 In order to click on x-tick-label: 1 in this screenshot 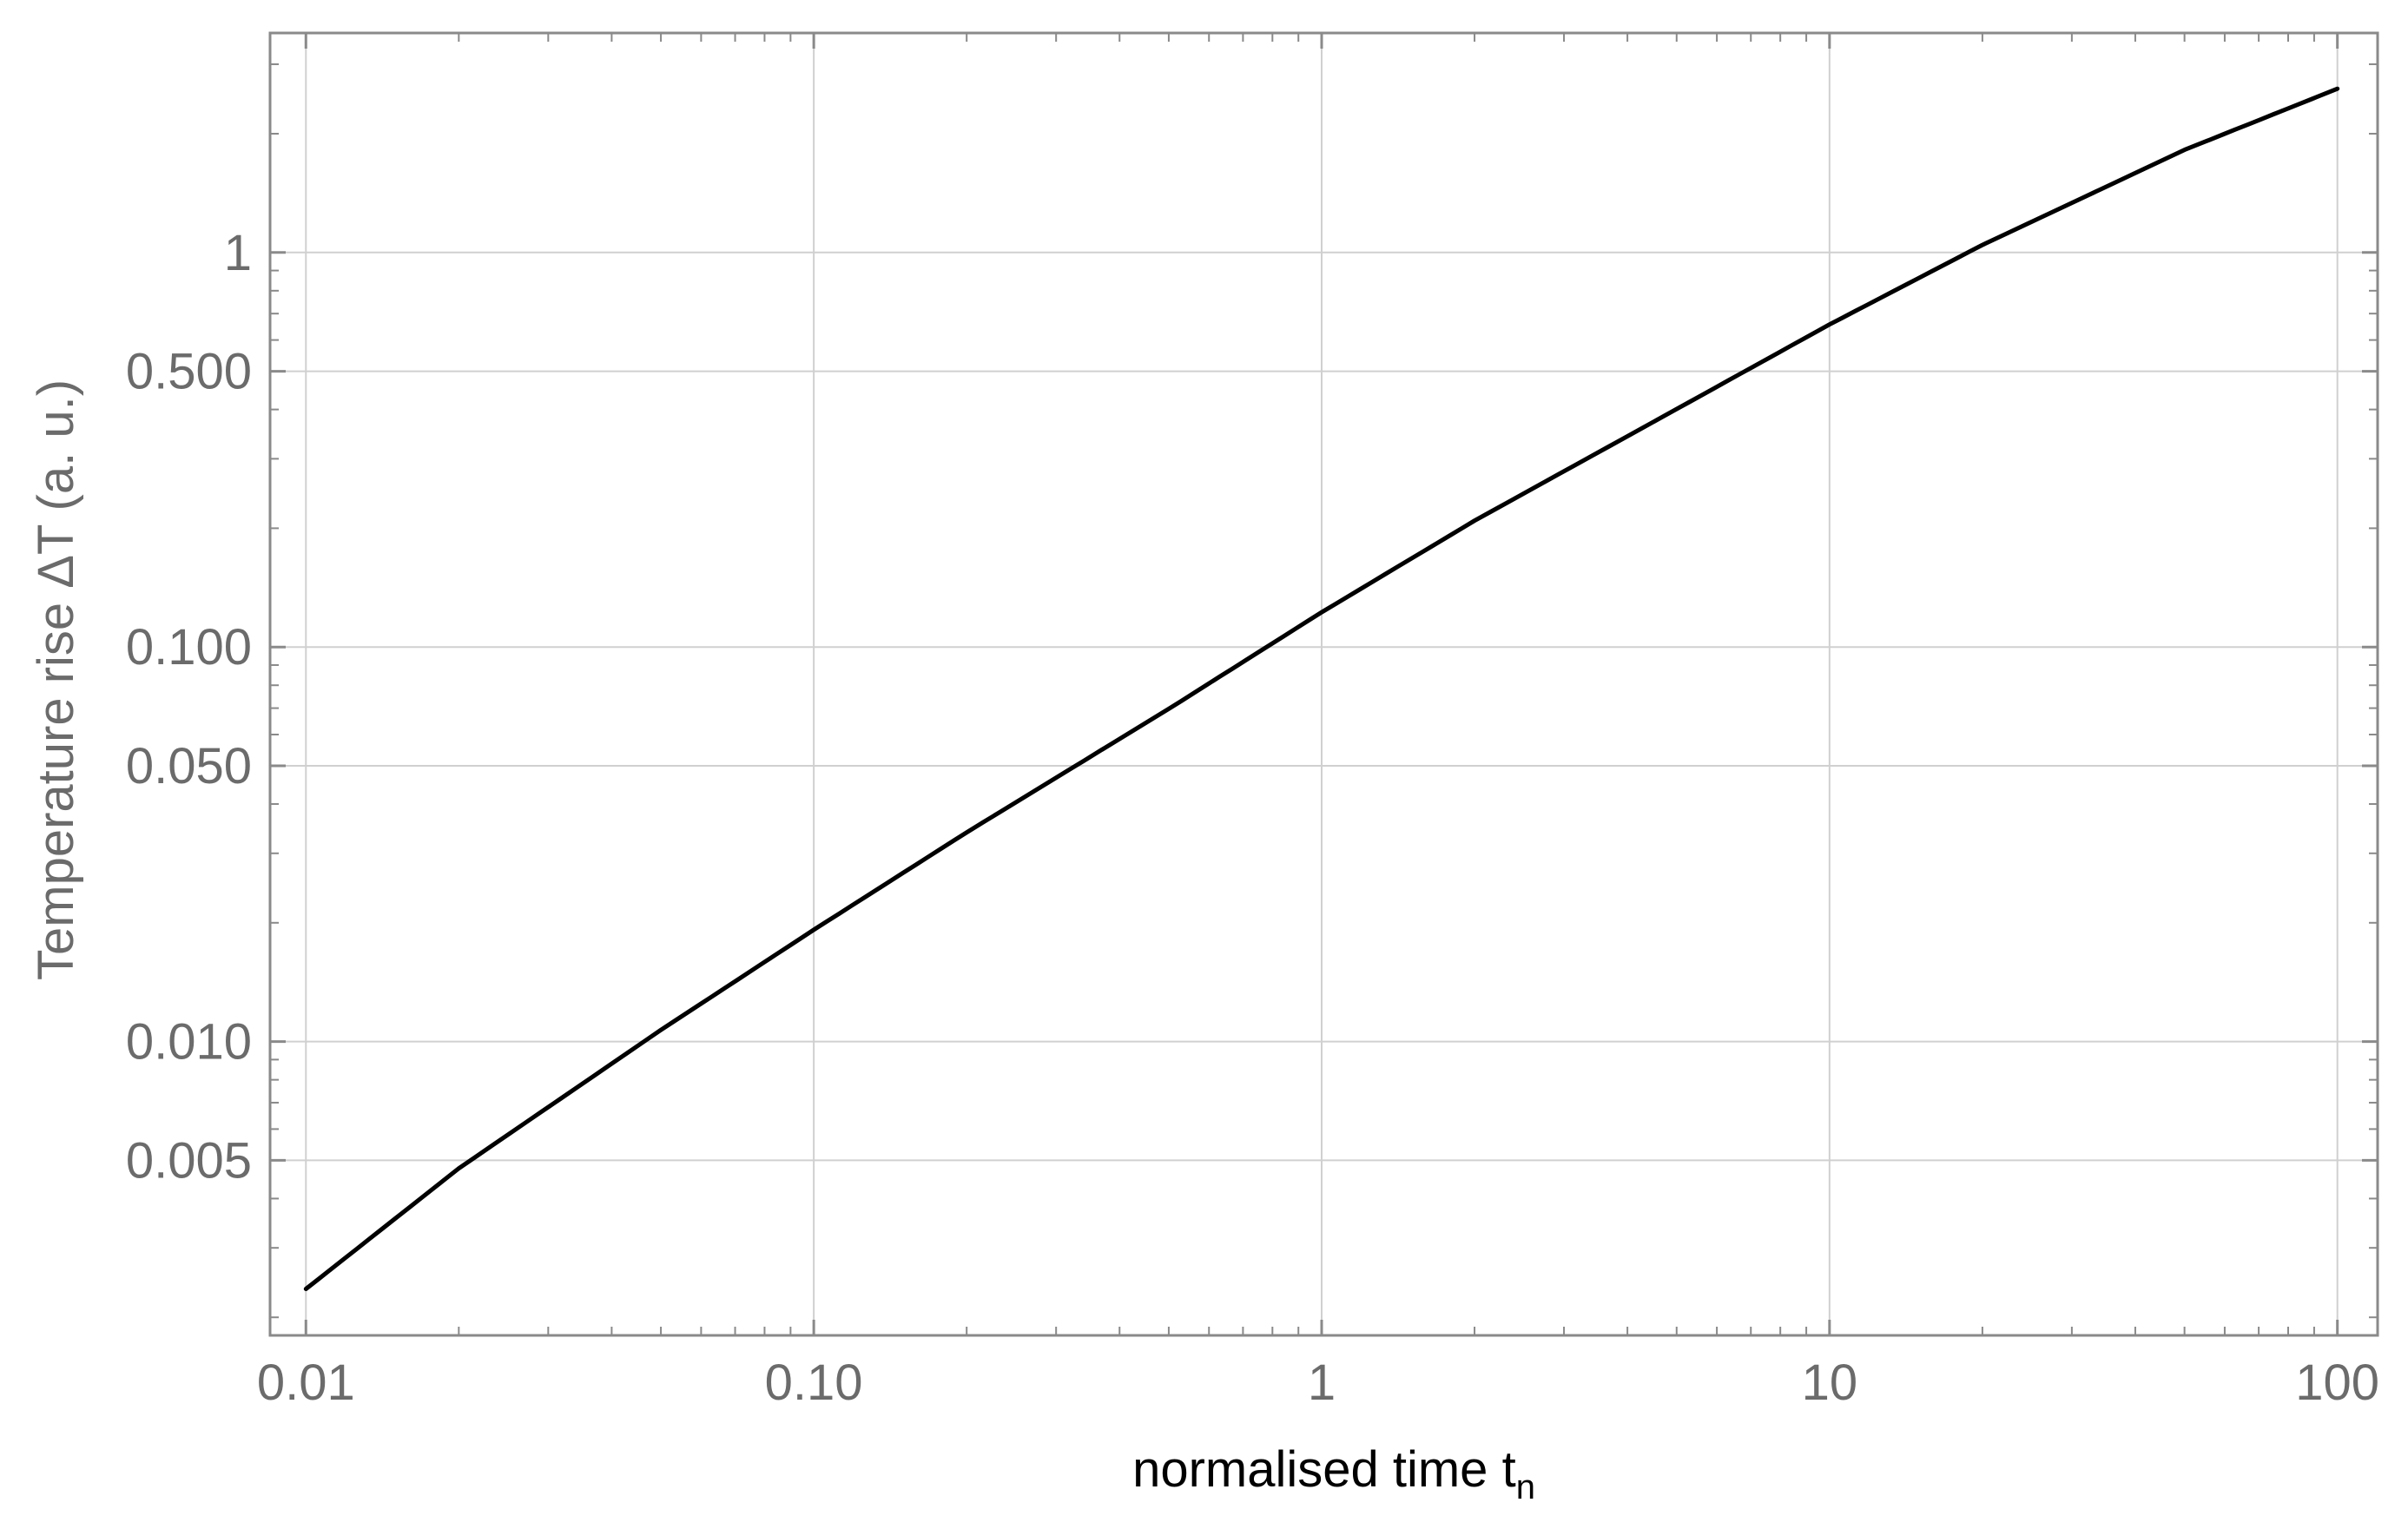, I will do `click(1322, 1382)`.